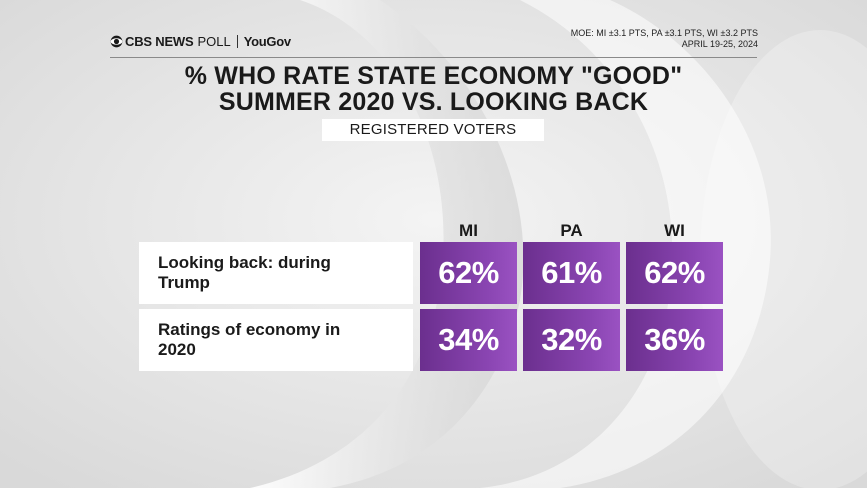 Image resolution: width=867 pixels, height=488 pixels. I want to click on brand-divider, so click(237, 41).